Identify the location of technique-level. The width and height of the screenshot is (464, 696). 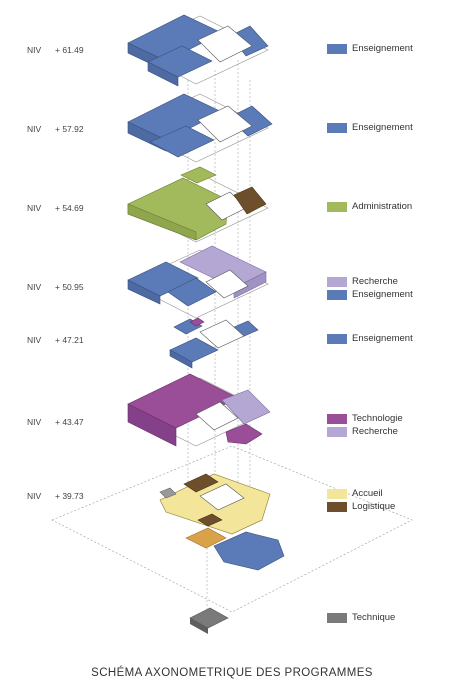
(209, 620).